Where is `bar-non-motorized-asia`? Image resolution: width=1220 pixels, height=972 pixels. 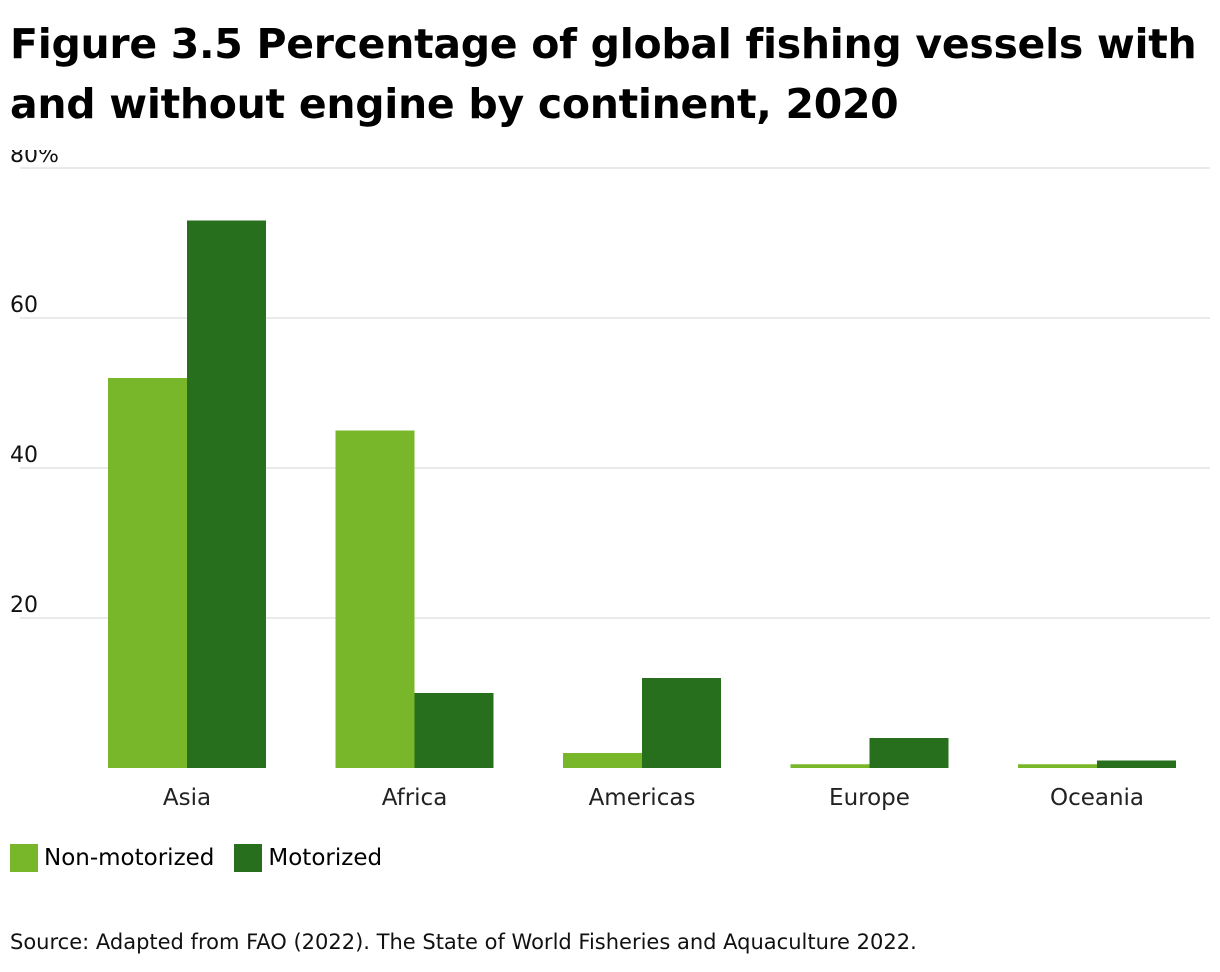
bar-non-motorized-asia is located at coordinates (147, 573).